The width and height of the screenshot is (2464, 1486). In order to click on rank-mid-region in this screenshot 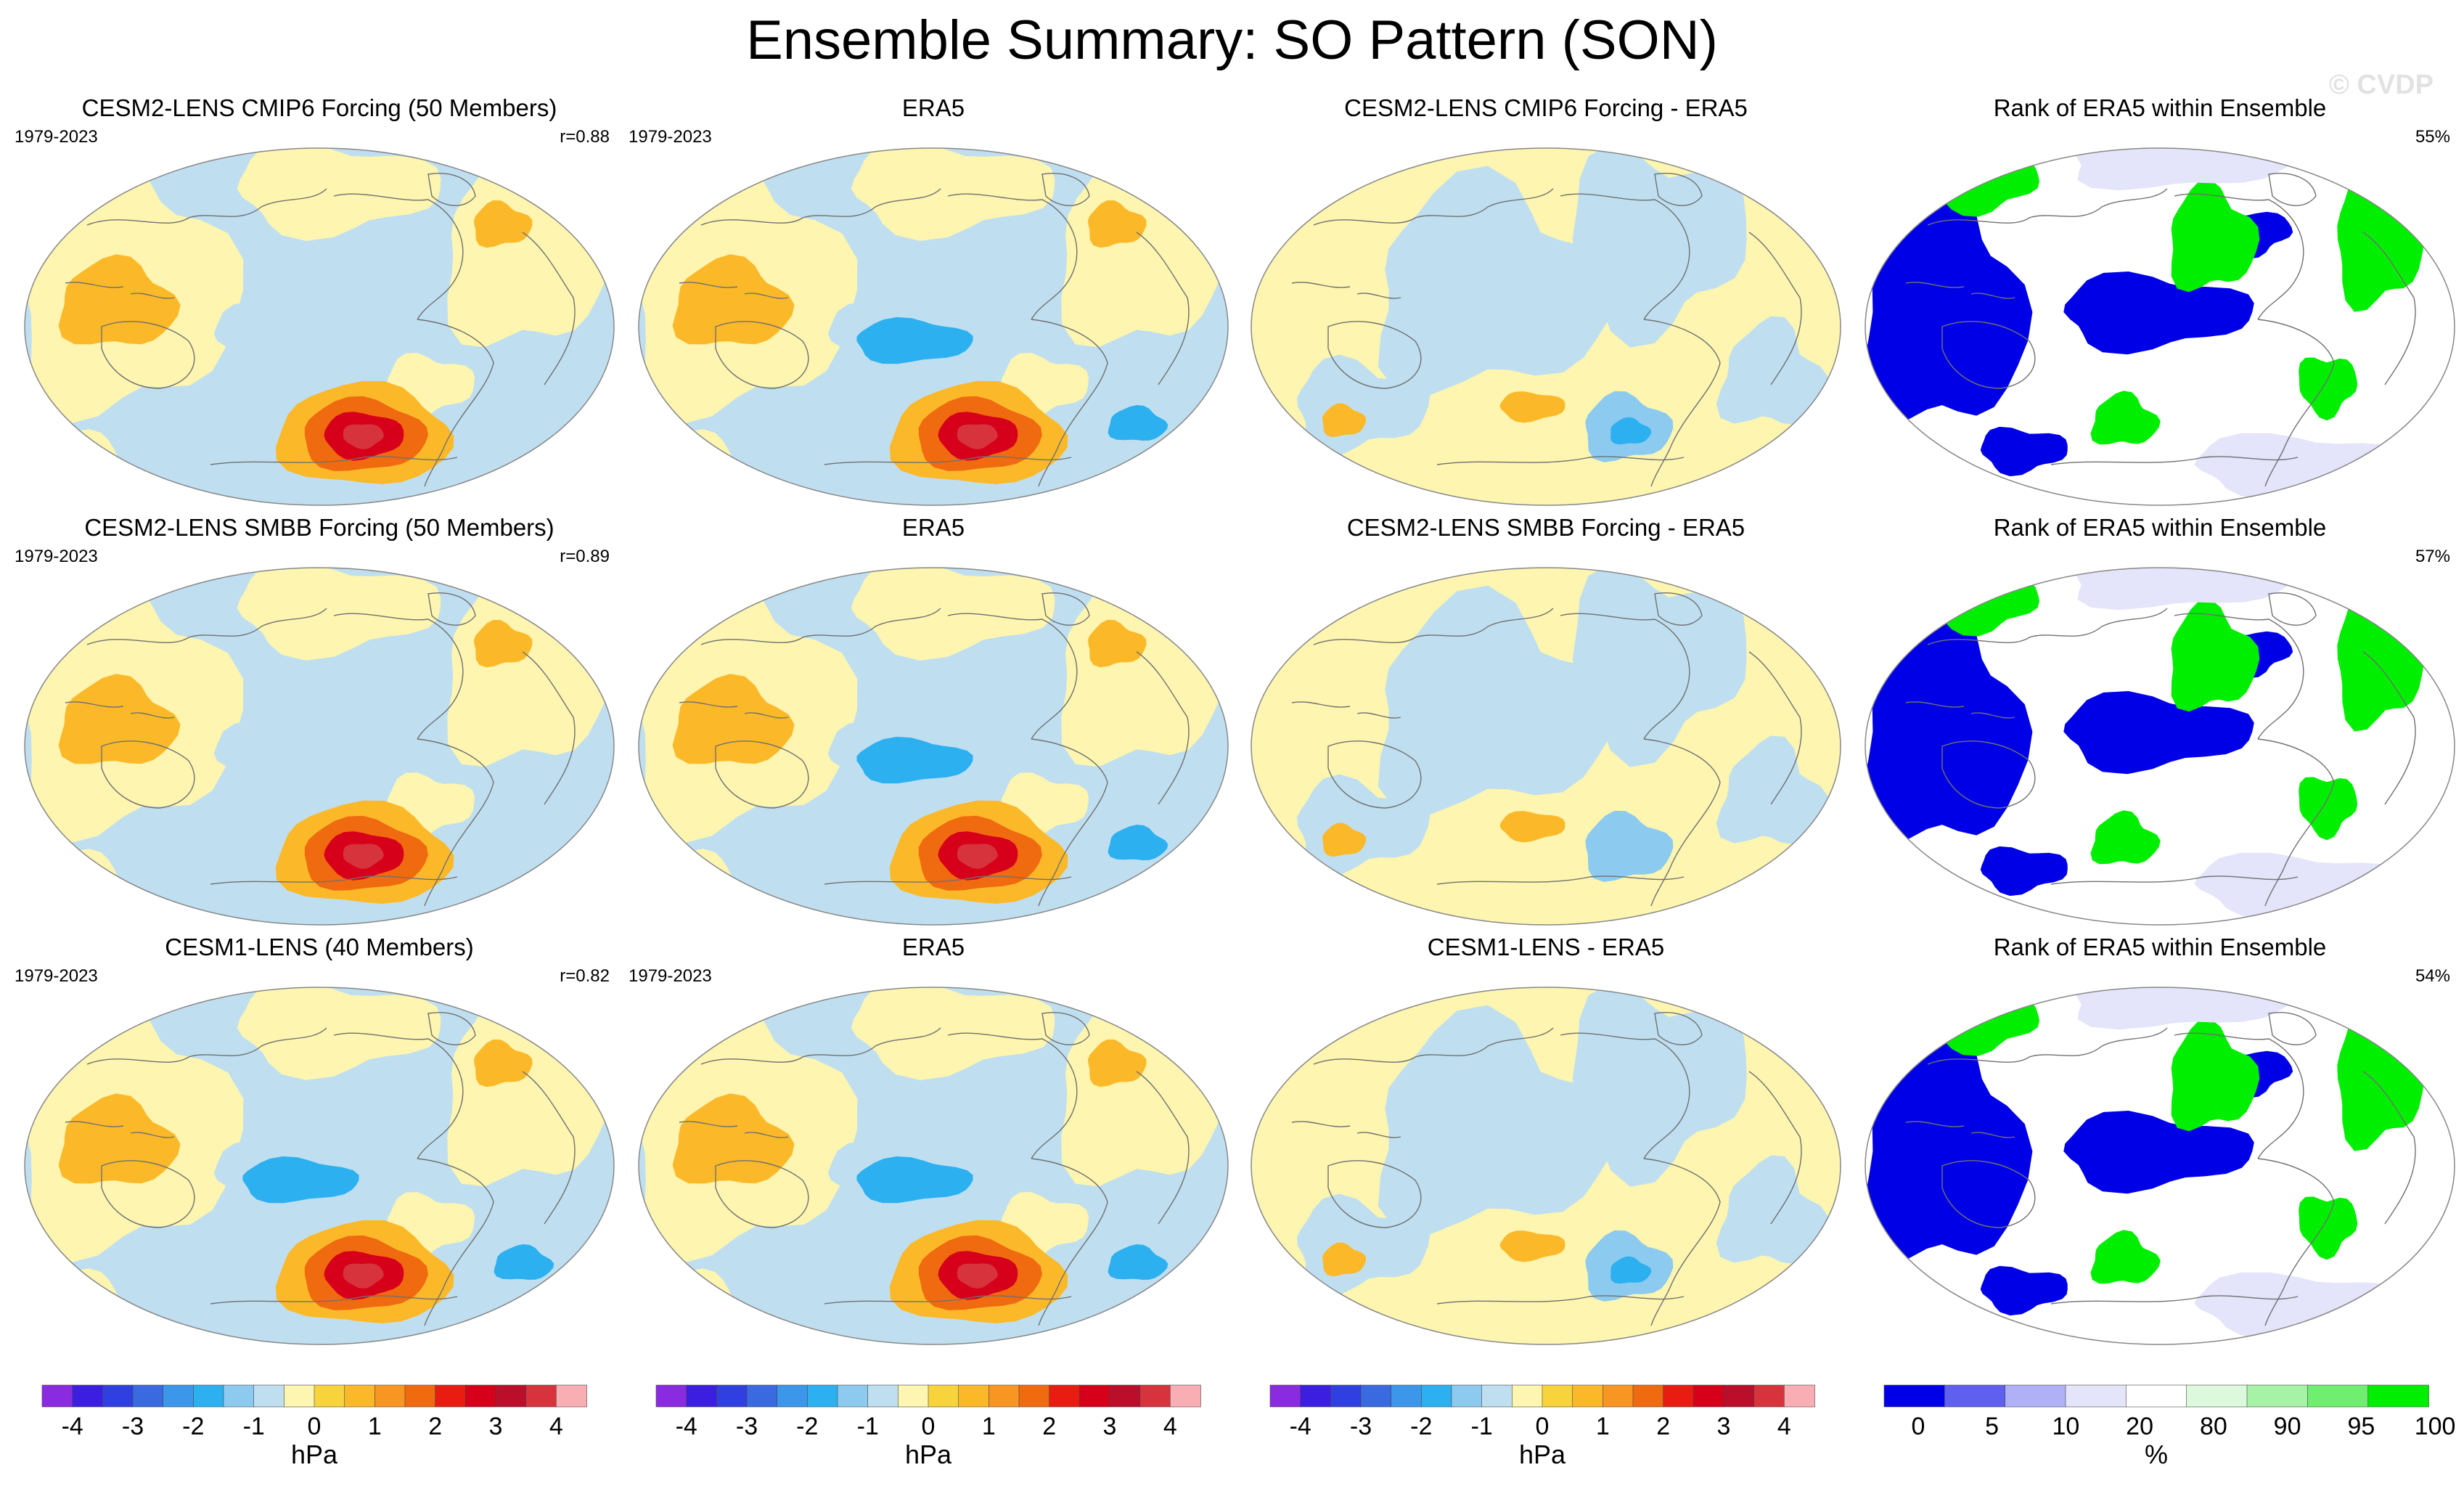, I will do `click(2185, 589)`.